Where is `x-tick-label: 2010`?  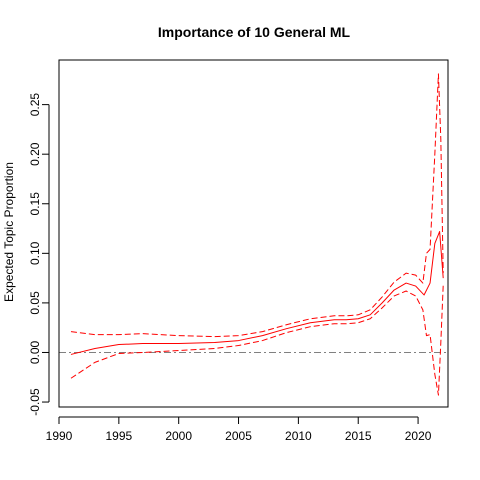 x-tick-label: 2010 is located at coordinates (298, 436).